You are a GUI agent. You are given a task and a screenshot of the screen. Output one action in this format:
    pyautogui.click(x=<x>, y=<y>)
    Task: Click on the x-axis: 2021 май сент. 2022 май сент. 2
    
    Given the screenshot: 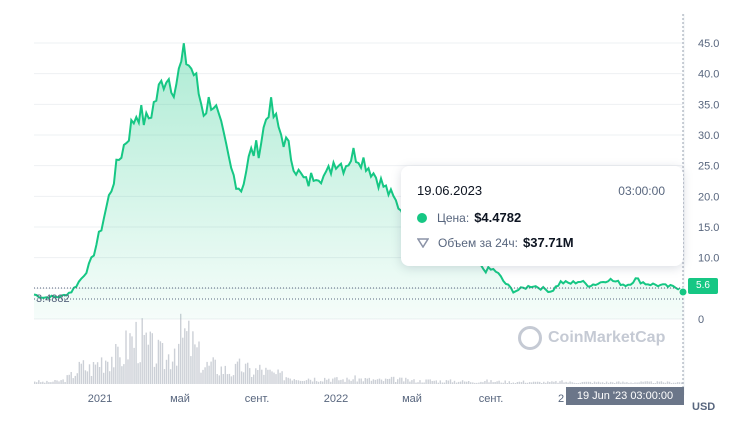 What is the action you would take?
    pyautogui.click(x=326, y=399)
    